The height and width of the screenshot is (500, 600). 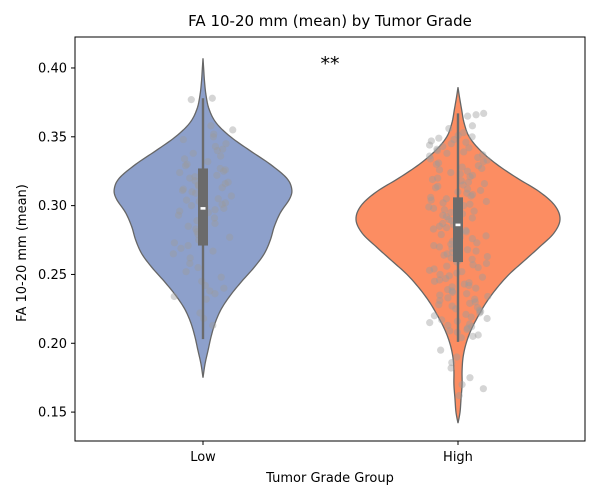 I want to click on y-tick-label: 0.35, so click(x=52, y=137).